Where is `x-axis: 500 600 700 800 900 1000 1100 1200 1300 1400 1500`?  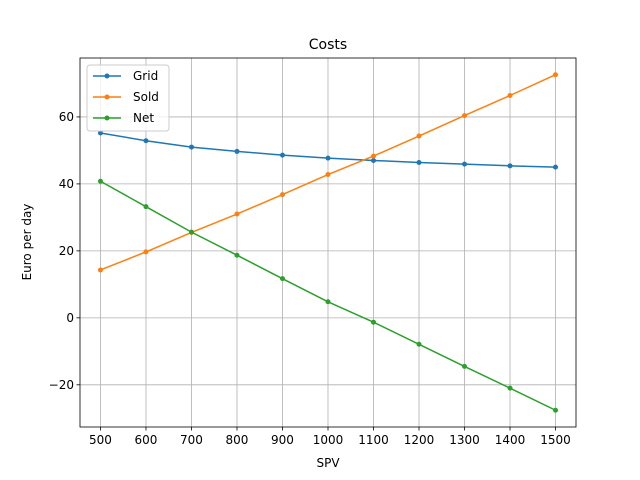
x-axis: 500 600 700 800 900 1000 1100 1200 1300 1400 1500 is located at coordinates (330, 437).